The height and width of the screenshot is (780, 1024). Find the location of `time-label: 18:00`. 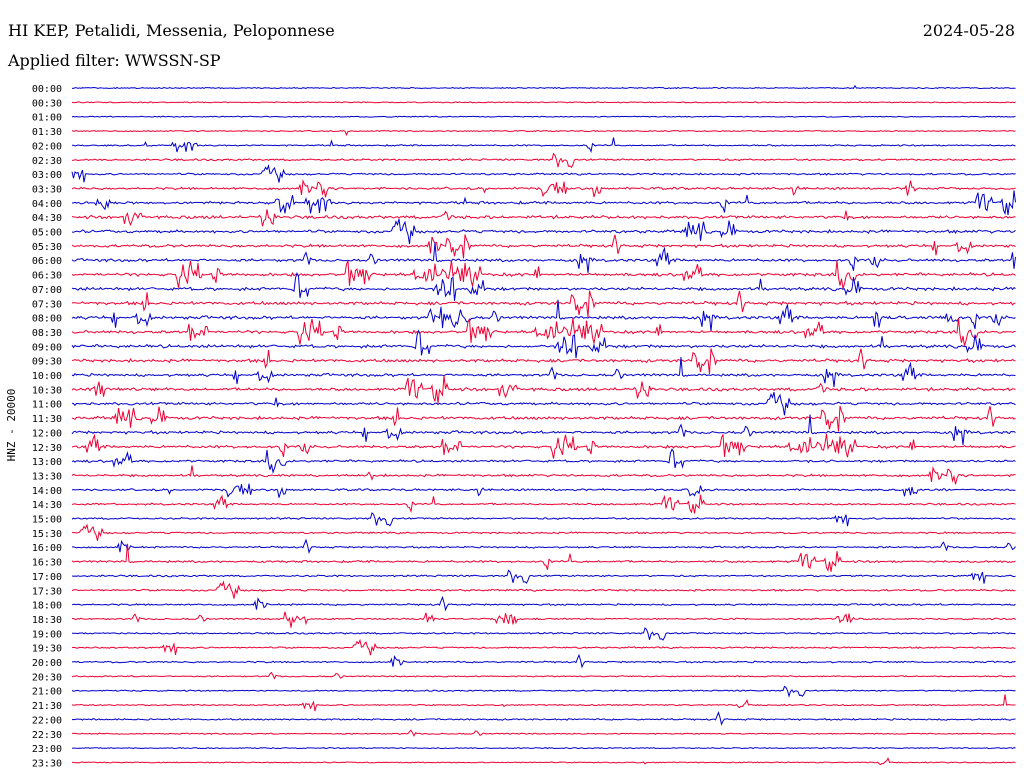

time-label: 18:00 is located at coordinates (47, 606).